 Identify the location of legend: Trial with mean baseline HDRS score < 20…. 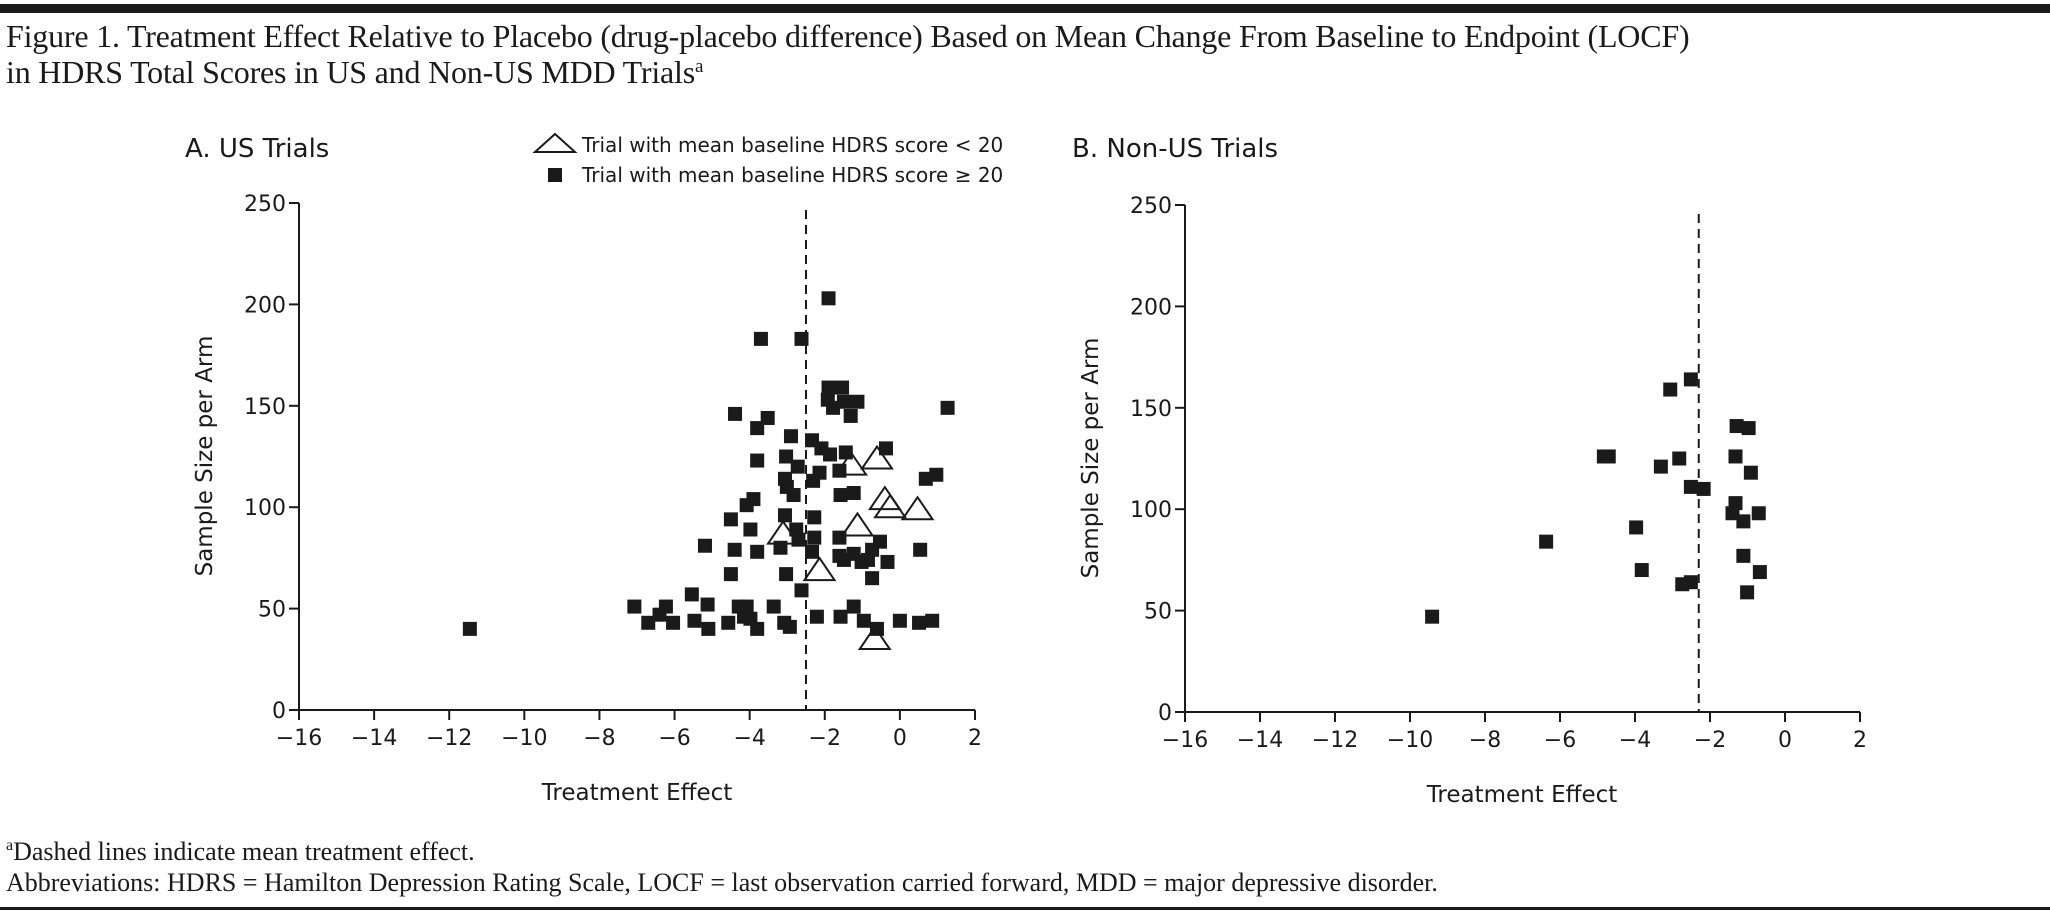
(767, 159).